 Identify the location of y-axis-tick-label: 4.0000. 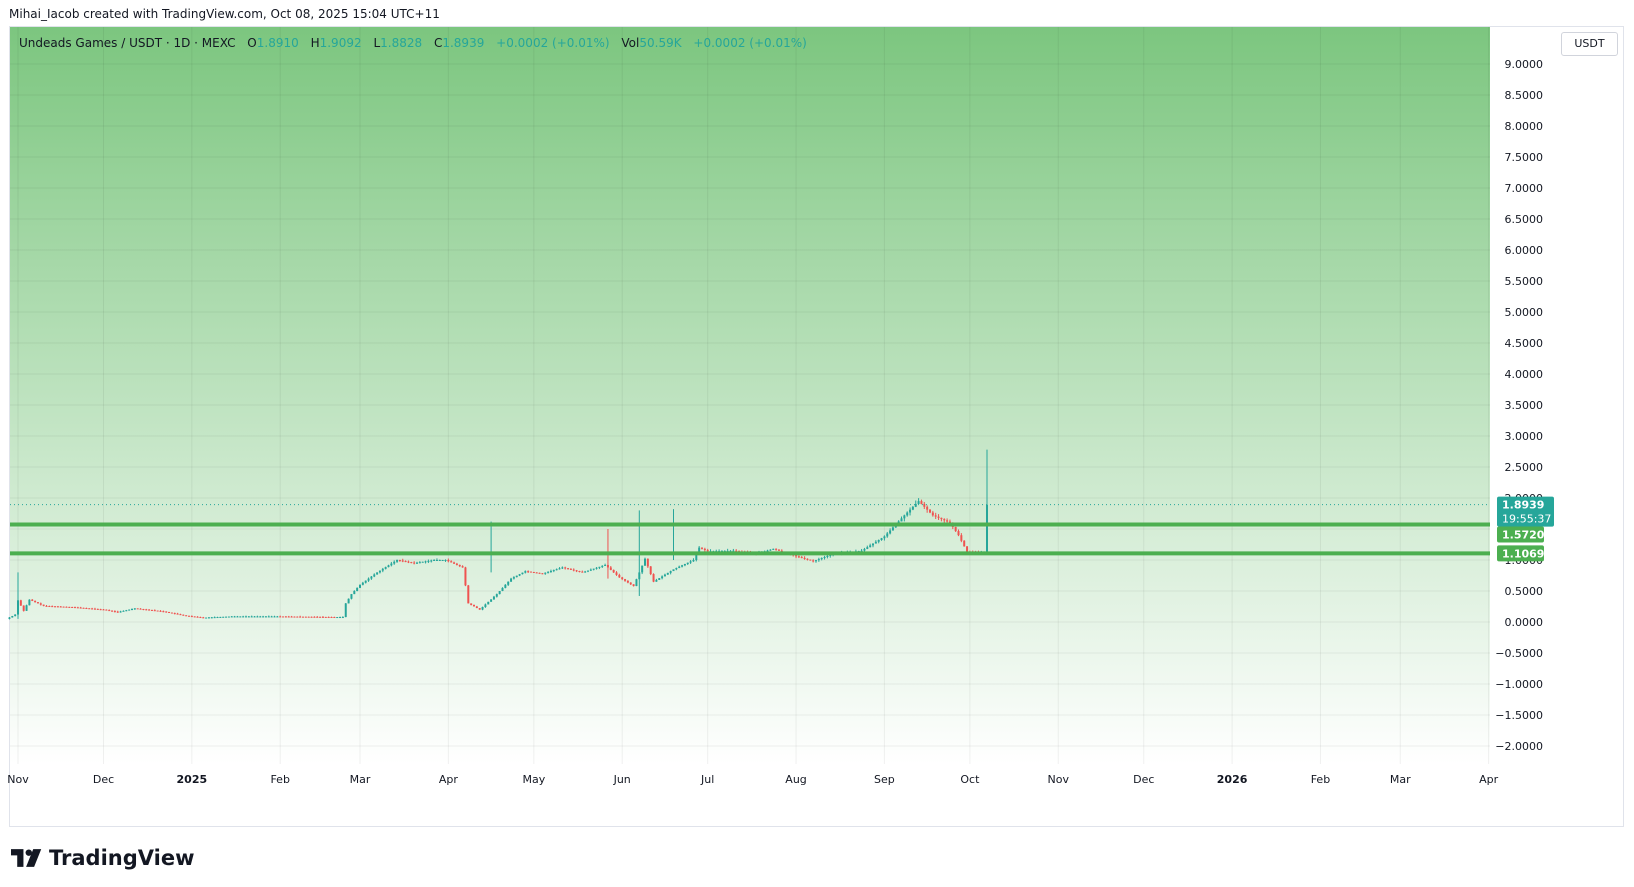
(1524, 374).